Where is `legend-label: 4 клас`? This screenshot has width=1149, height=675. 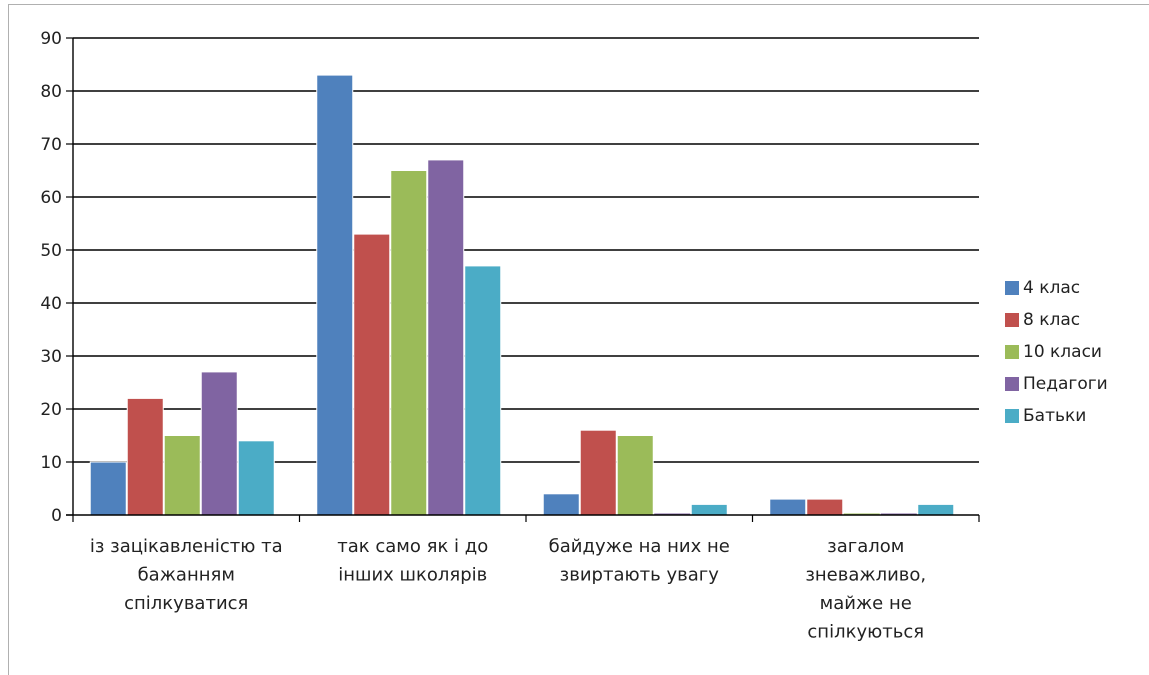 legend-label: 4 клас is located at coordinates (1052, 288).